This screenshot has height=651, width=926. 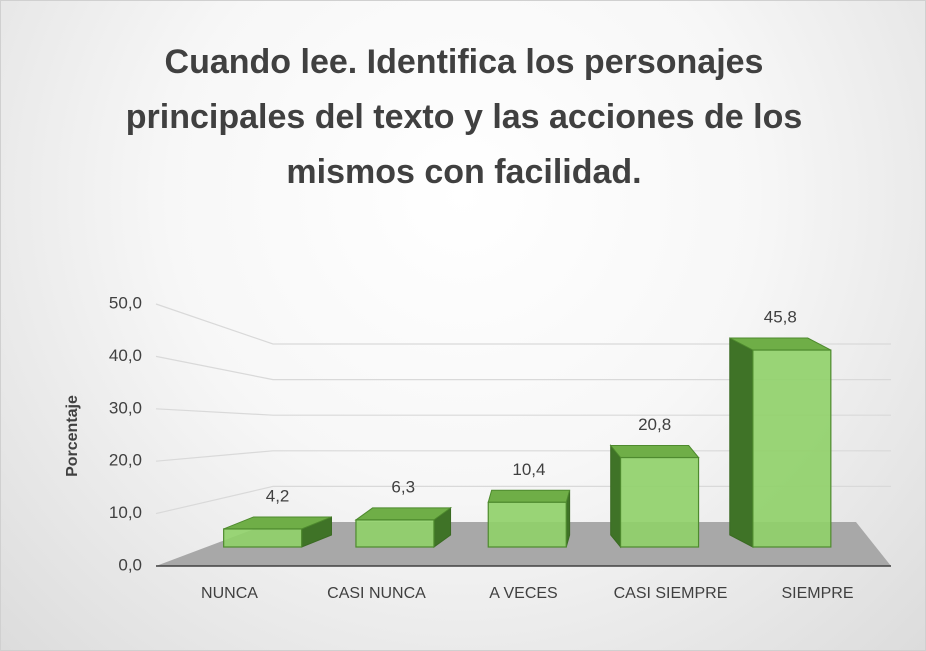 What do you see at coordinates (670, 593) in the screenshot?
I see `x-tick-label: CASI SIEMPRE` at bounding box center [670, 593].